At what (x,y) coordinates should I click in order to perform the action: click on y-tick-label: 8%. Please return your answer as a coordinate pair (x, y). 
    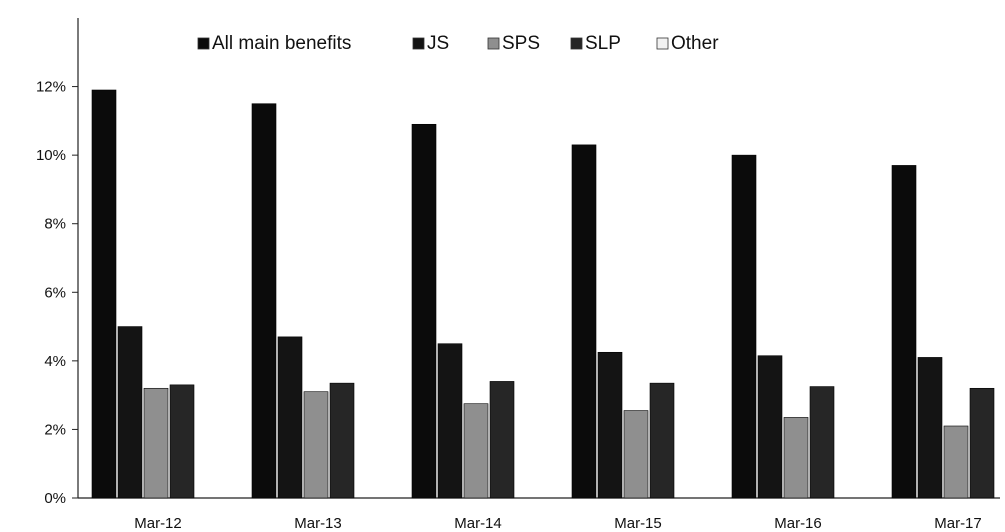
    Looking at the image, I should click on (55, 224).